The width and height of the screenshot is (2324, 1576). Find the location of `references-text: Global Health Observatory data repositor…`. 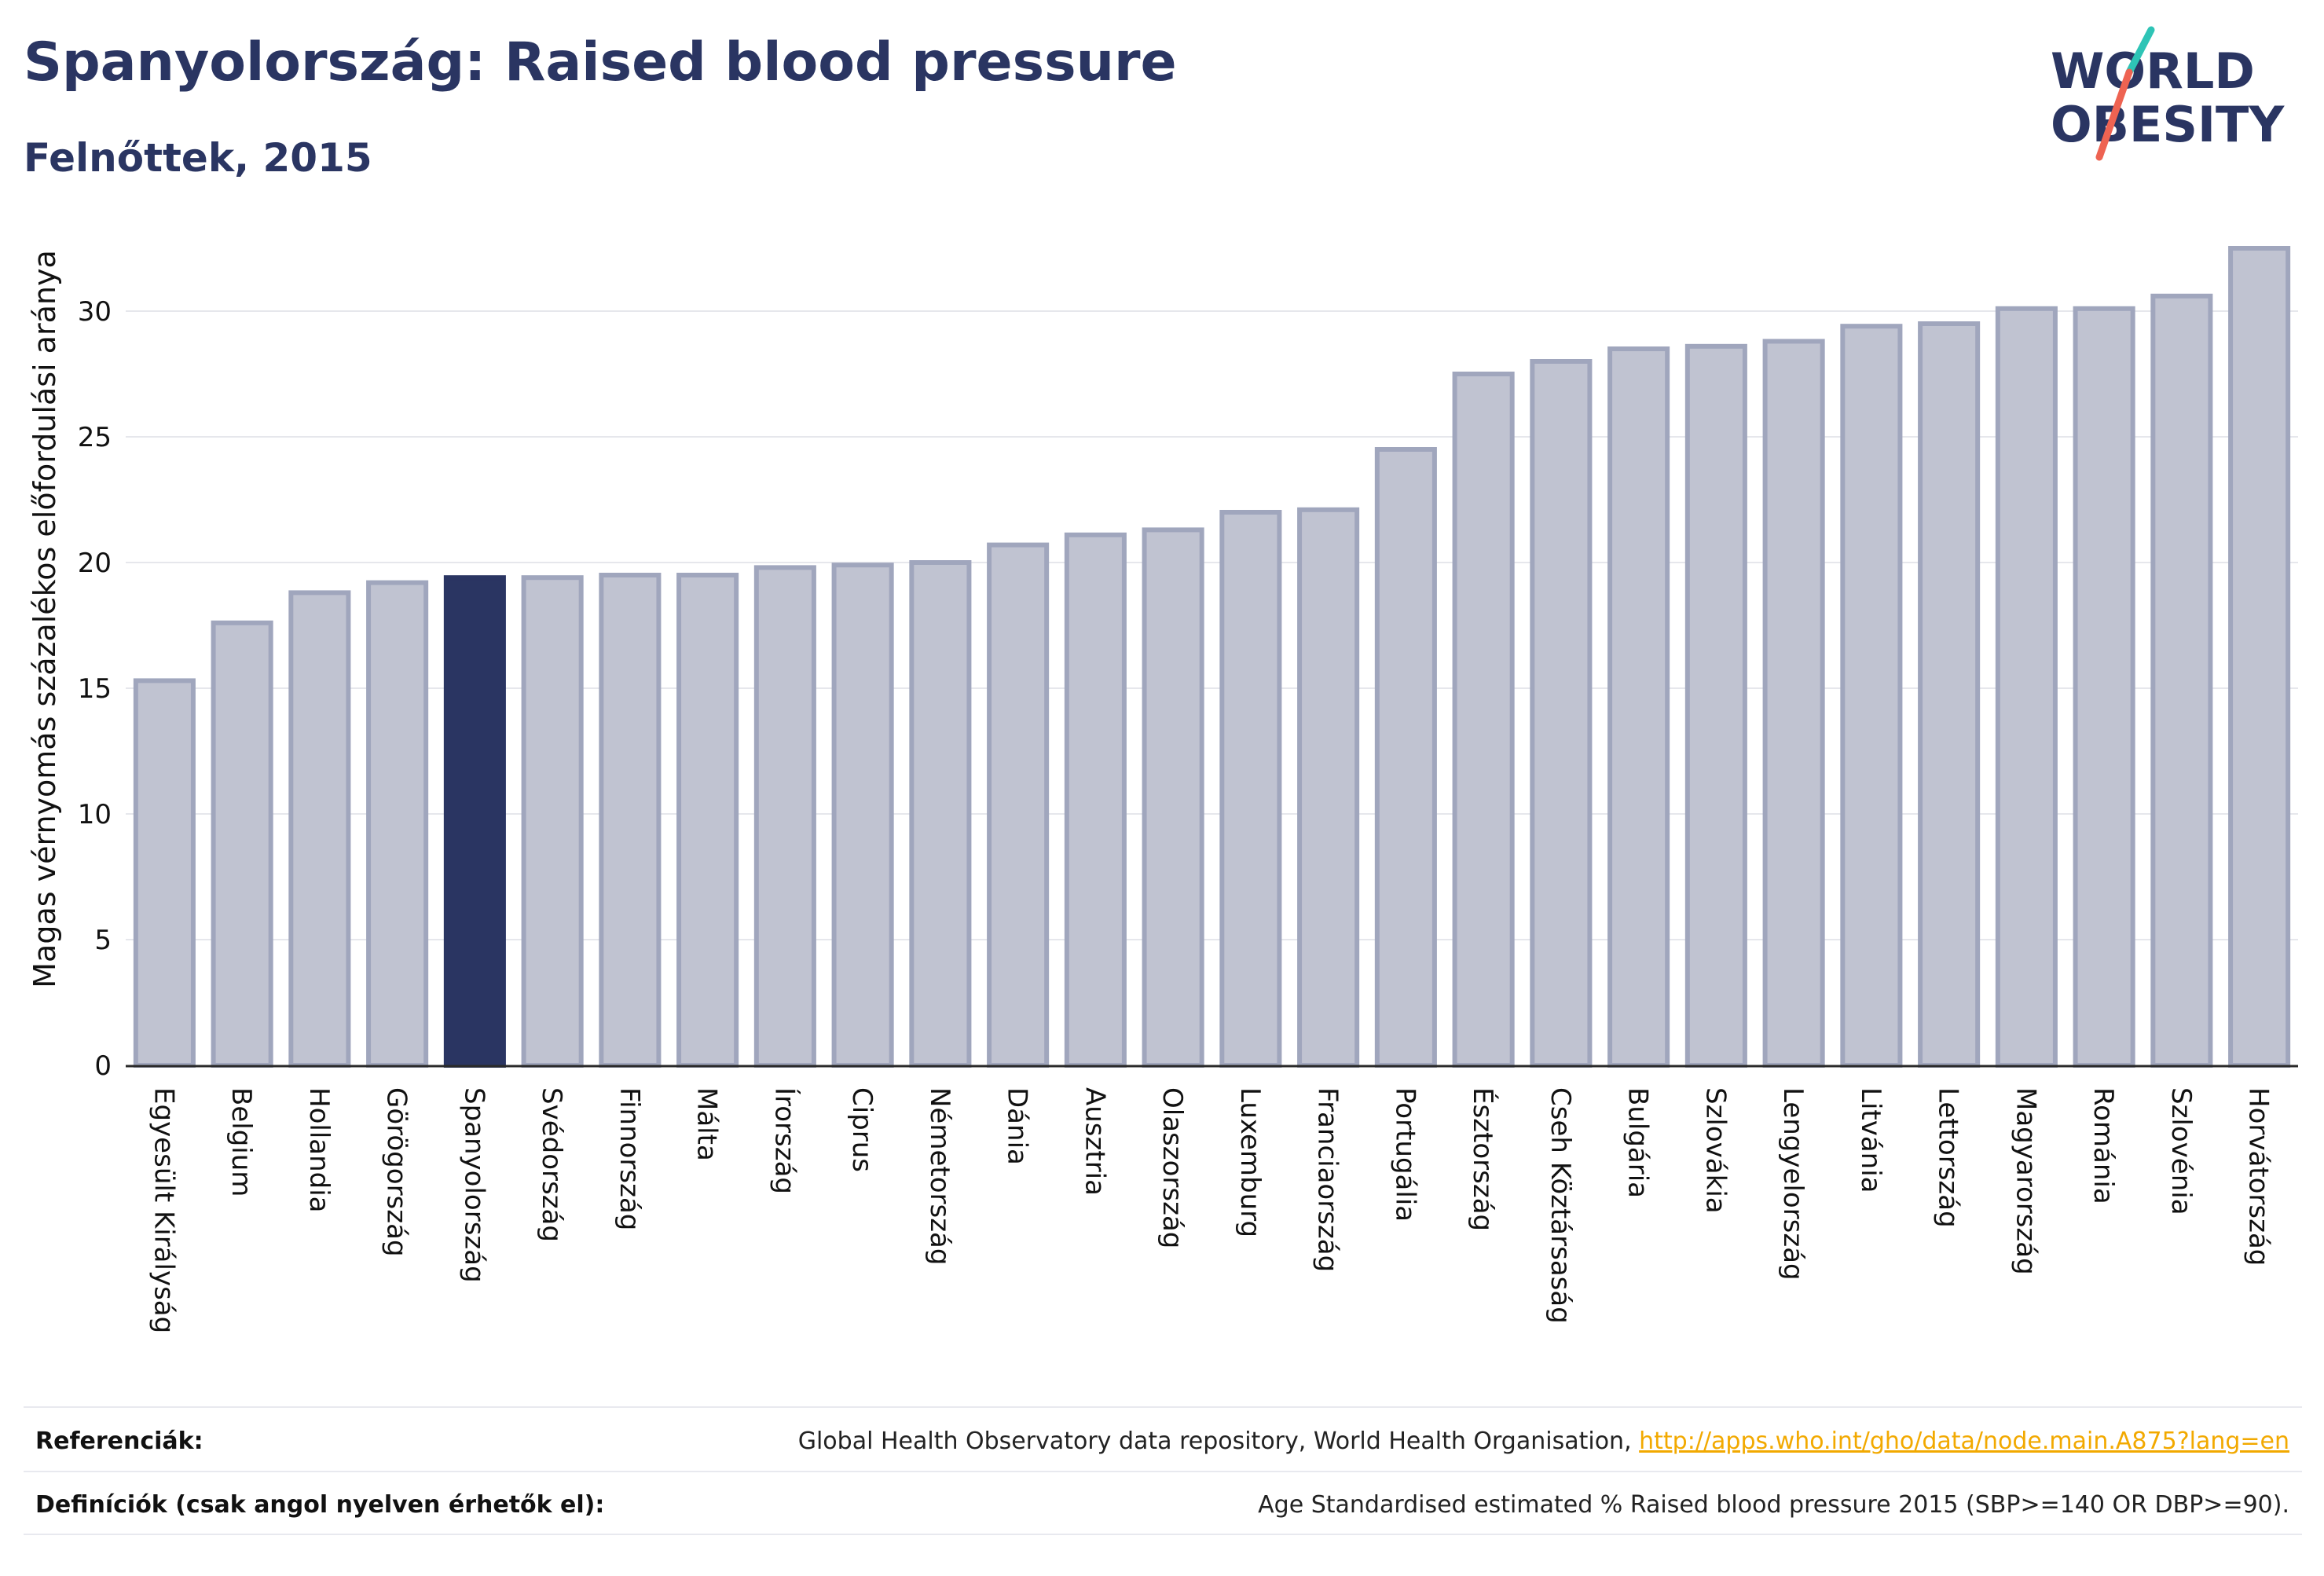

references-text: Global Health Observatory data repositor… is located at coordinates (1543, 1441).